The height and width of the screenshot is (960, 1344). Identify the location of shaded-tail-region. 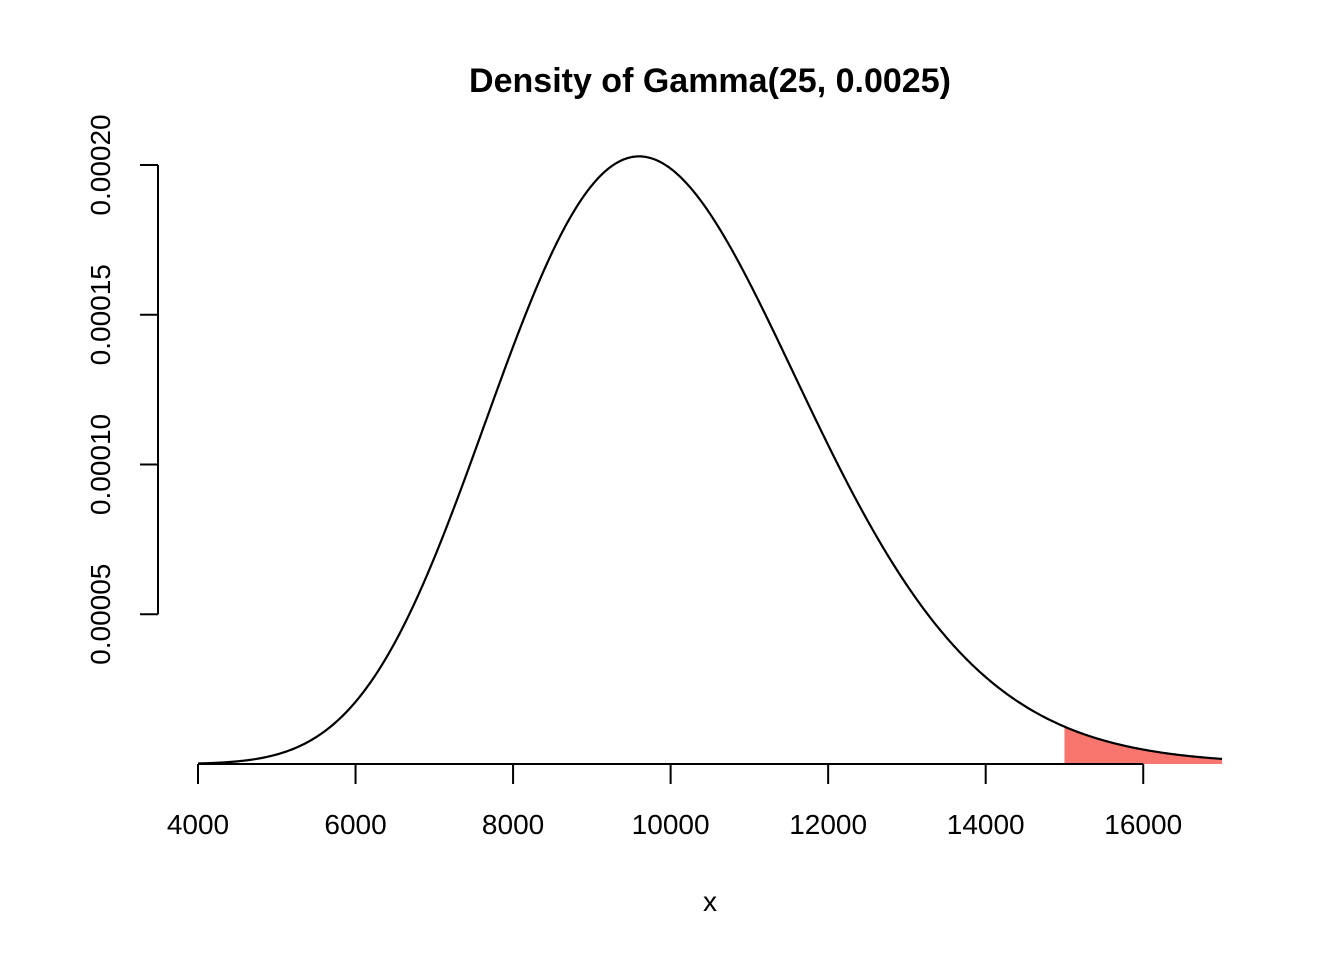
(1143, 745).